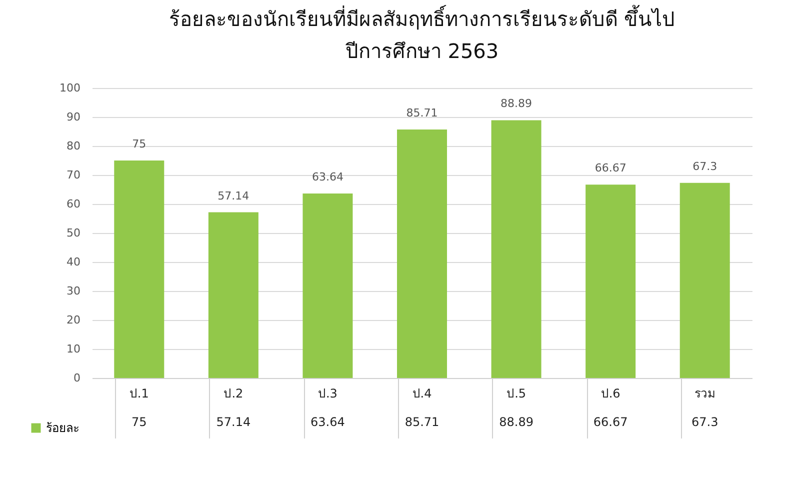 The height and width of the screenshot is (500, 800). I want to click on data-label: 88.89, so click(516, 422).